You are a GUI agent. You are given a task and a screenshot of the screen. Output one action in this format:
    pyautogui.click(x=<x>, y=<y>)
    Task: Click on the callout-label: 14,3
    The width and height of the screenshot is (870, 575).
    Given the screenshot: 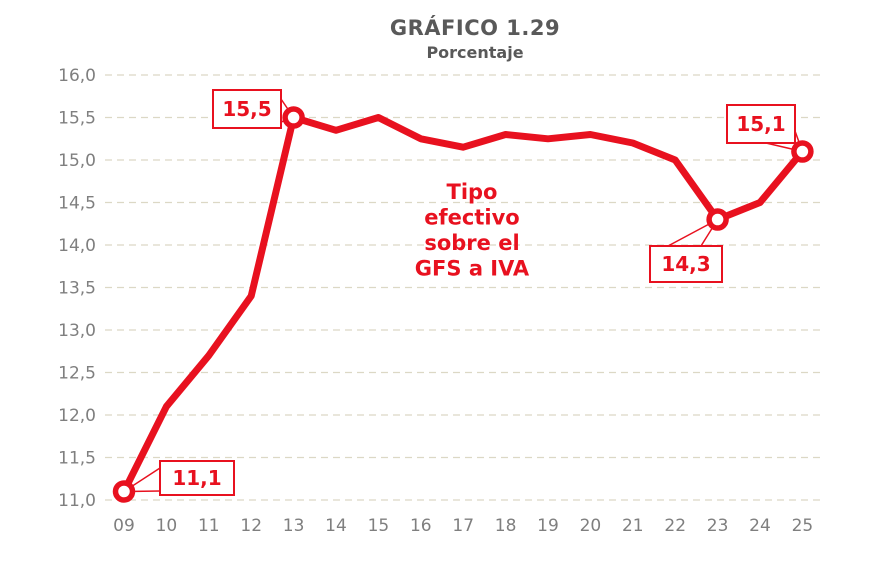 What is the action you would take?
    pyautogui.click(x=685, y=264)
    